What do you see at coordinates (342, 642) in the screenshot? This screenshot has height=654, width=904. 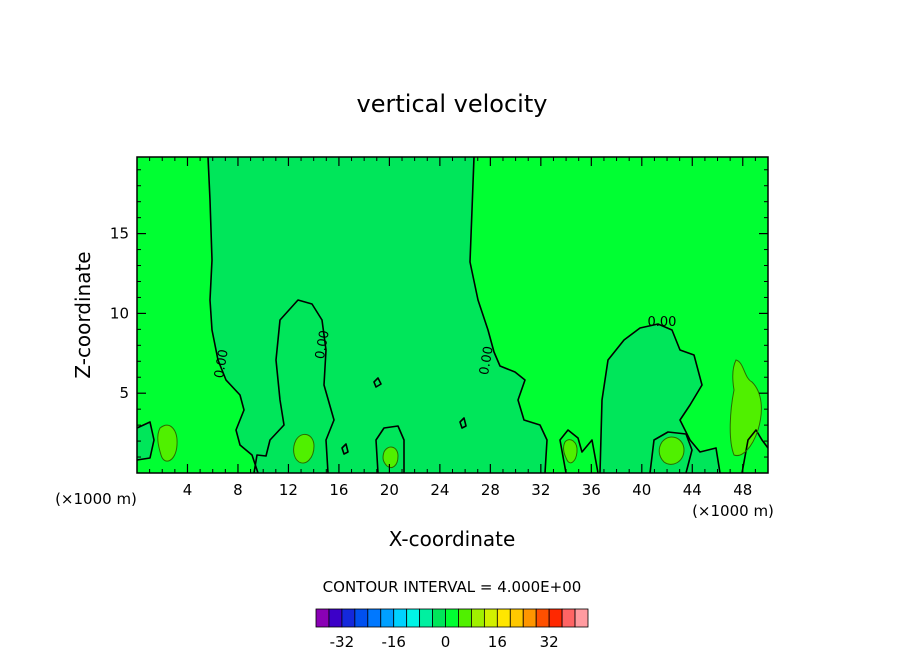 I see `colorbar-tick-label: -32` at bounding box center [342, 642].